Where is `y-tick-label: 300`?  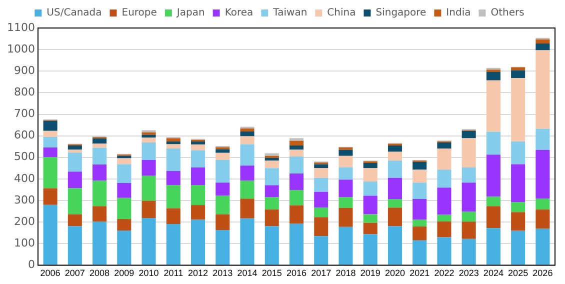 y-tick-label: 300 is located at coordinates (24, 199).